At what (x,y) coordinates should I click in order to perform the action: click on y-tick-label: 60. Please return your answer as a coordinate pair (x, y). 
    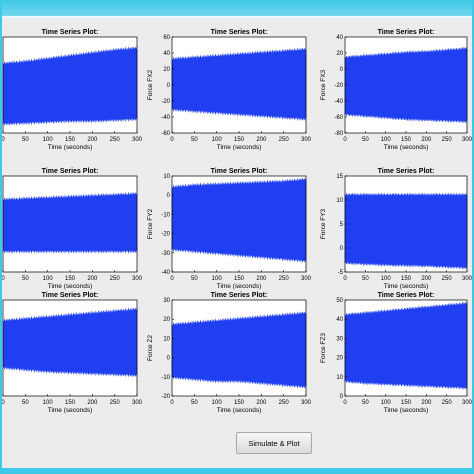
    Looking at the image, I should click on (166, 38).